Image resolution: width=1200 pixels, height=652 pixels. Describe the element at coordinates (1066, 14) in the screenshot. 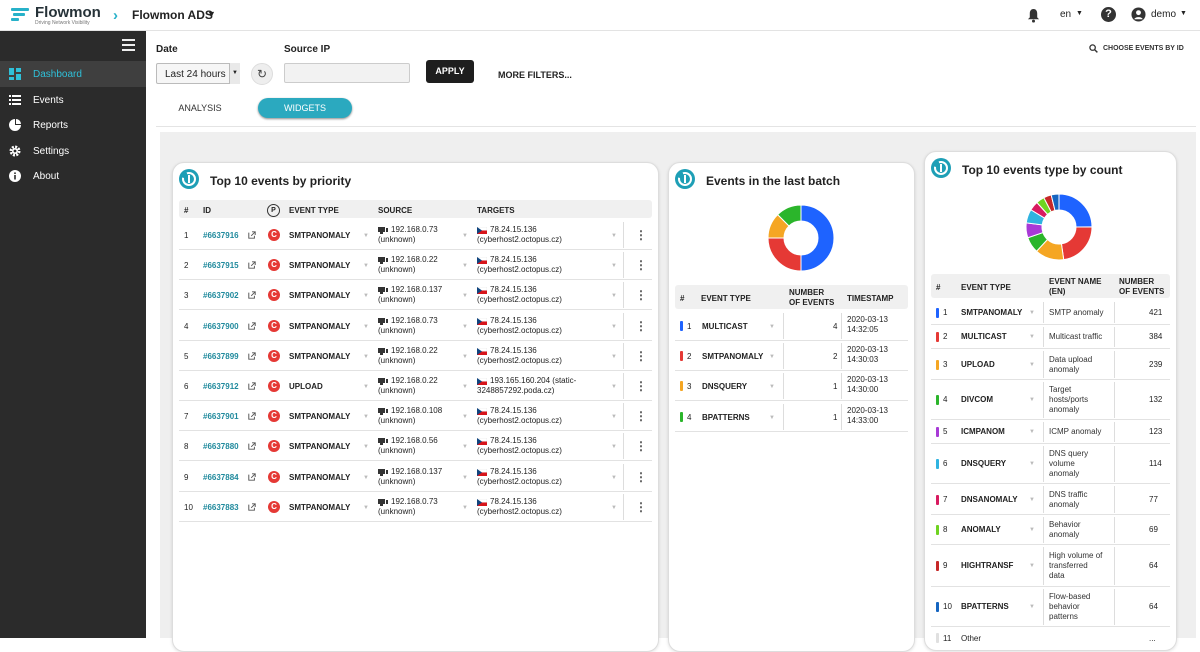

I see `language-selector: en` at that location.